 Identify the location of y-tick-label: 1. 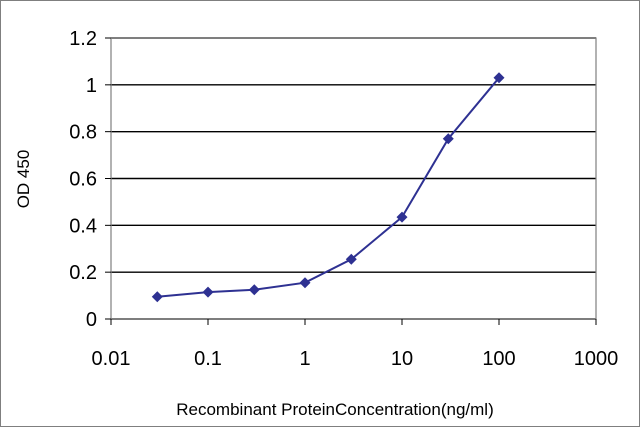
(91, 86).